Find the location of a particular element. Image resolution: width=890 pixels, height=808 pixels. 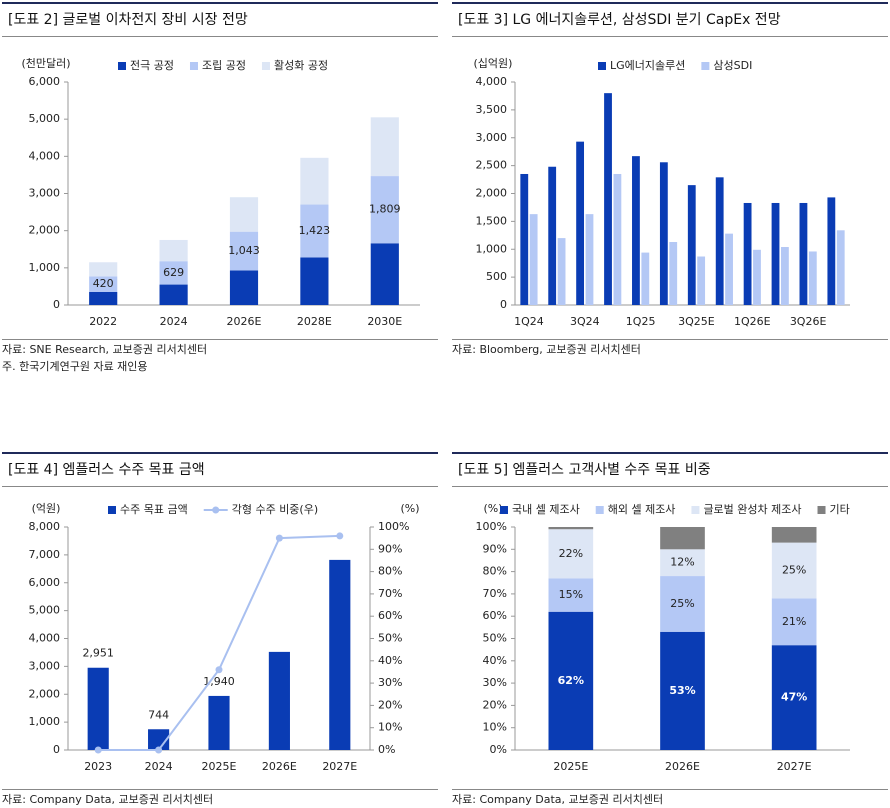

x-tick-label: 2026E is located at coordinates (244, 321).